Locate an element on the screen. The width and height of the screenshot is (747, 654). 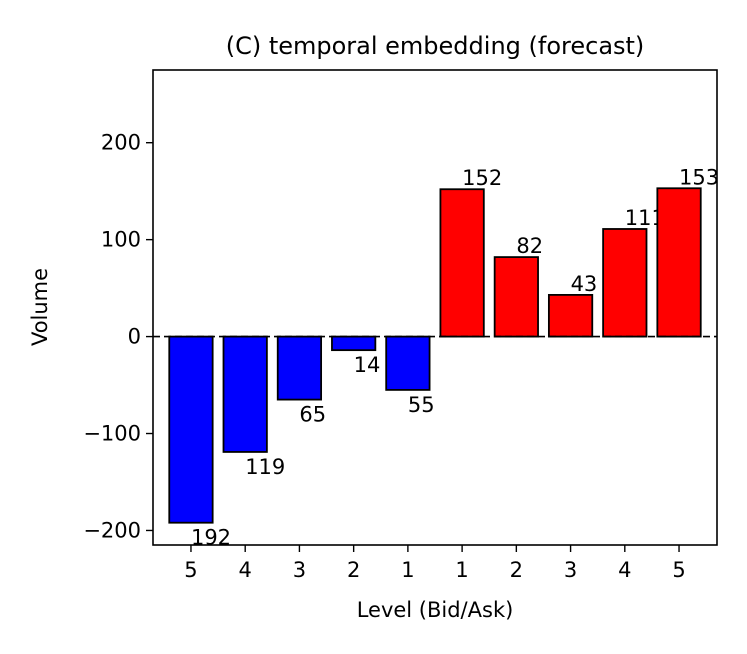
y-tick-label: 0 is located at coordinates (134, 337).